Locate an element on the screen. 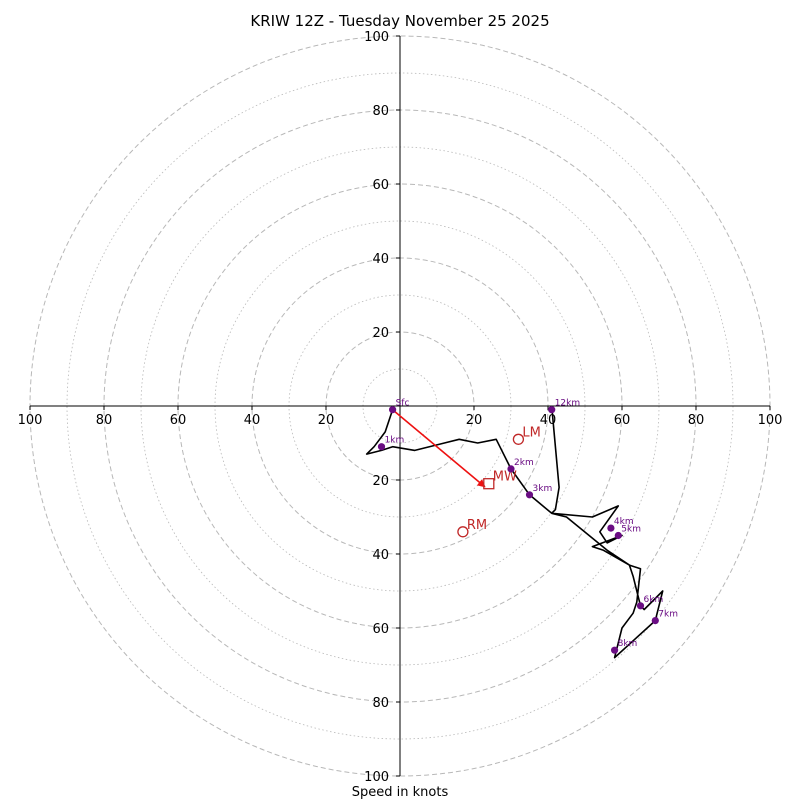 Image resolution: width=800 pixels, height=800 pixels. height-point-5km is located at coordinates (618, 535).